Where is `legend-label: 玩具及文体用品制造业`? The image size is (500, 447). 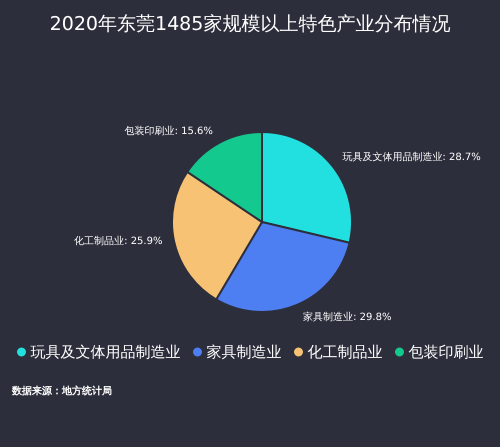
legend-label: 玩具及文体用品制造业 is located at coordinates (105, 352).